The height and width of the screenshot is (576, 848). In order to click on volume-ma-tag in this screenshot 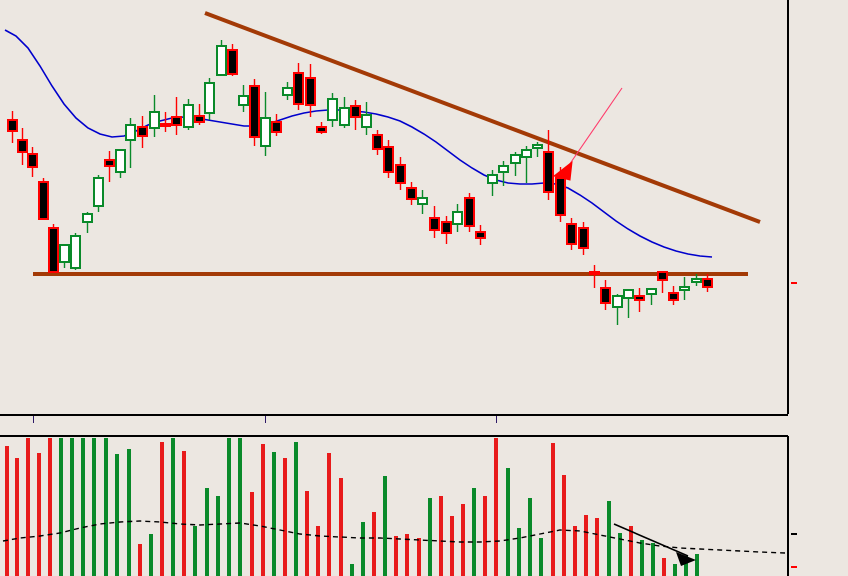, I will do `click(794, 534)`.